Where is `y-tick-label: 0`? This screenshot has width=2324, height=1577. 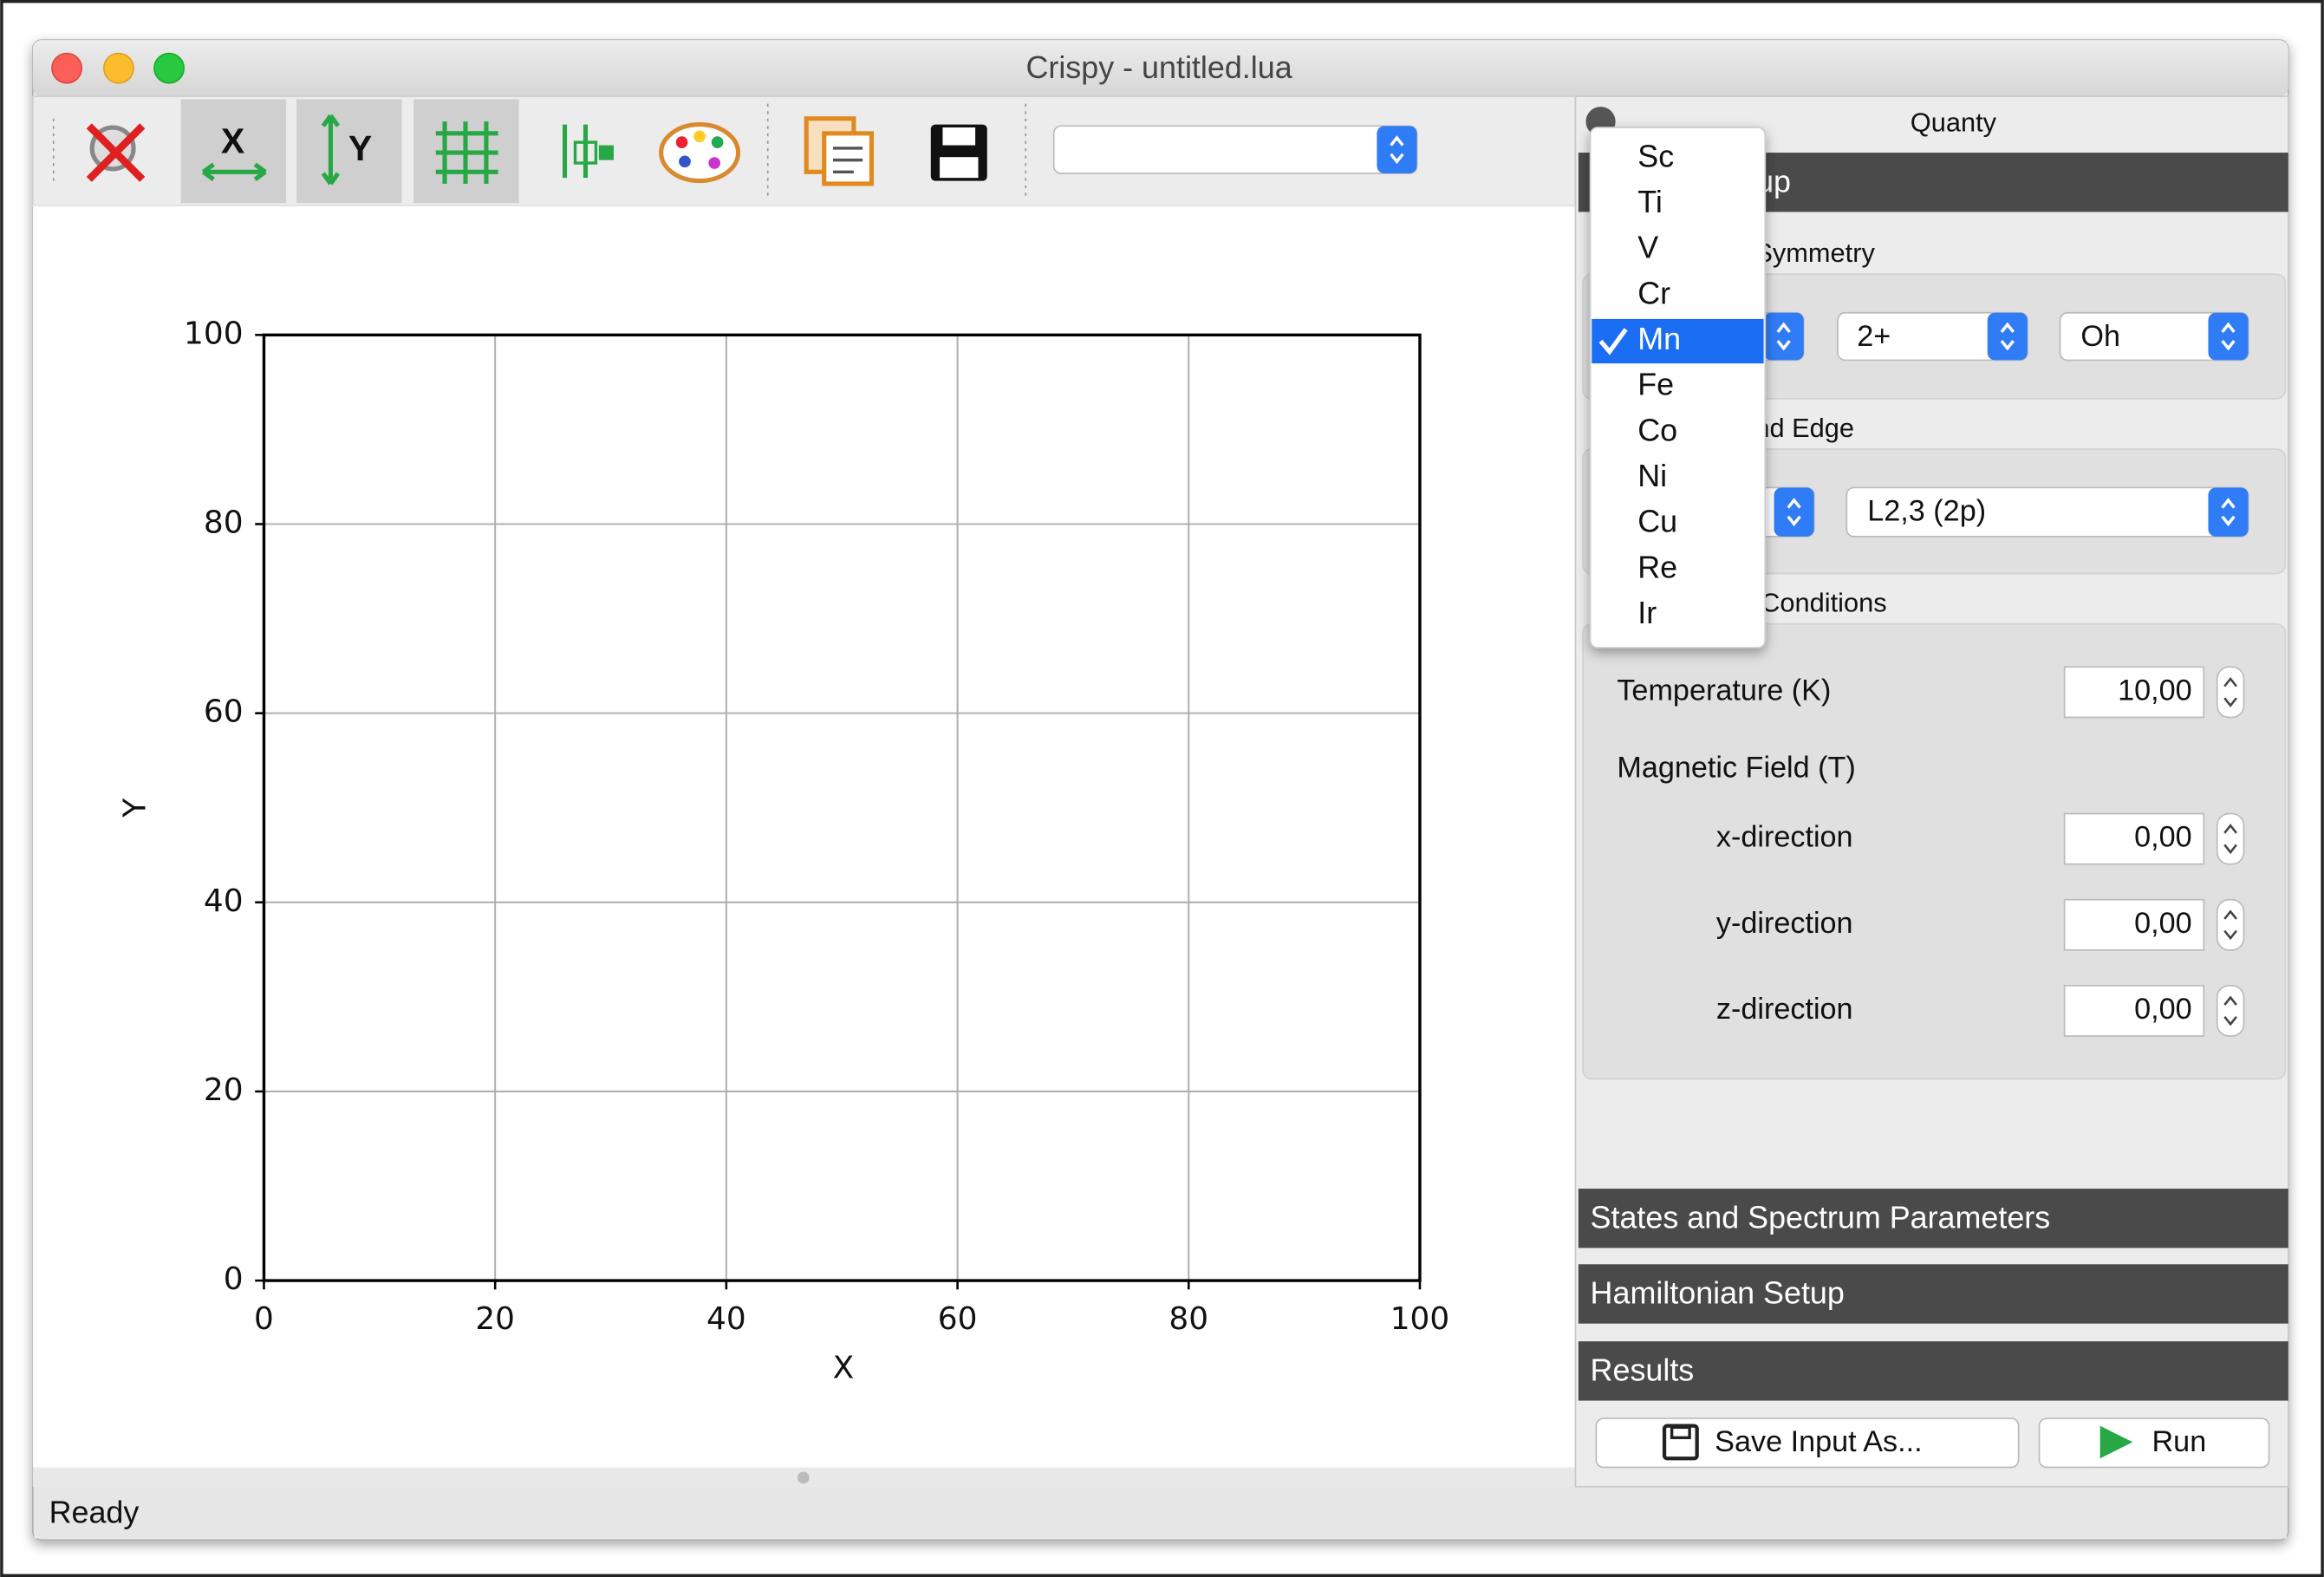
y-tick-label: 0 is located at coordinates (234, 1279).